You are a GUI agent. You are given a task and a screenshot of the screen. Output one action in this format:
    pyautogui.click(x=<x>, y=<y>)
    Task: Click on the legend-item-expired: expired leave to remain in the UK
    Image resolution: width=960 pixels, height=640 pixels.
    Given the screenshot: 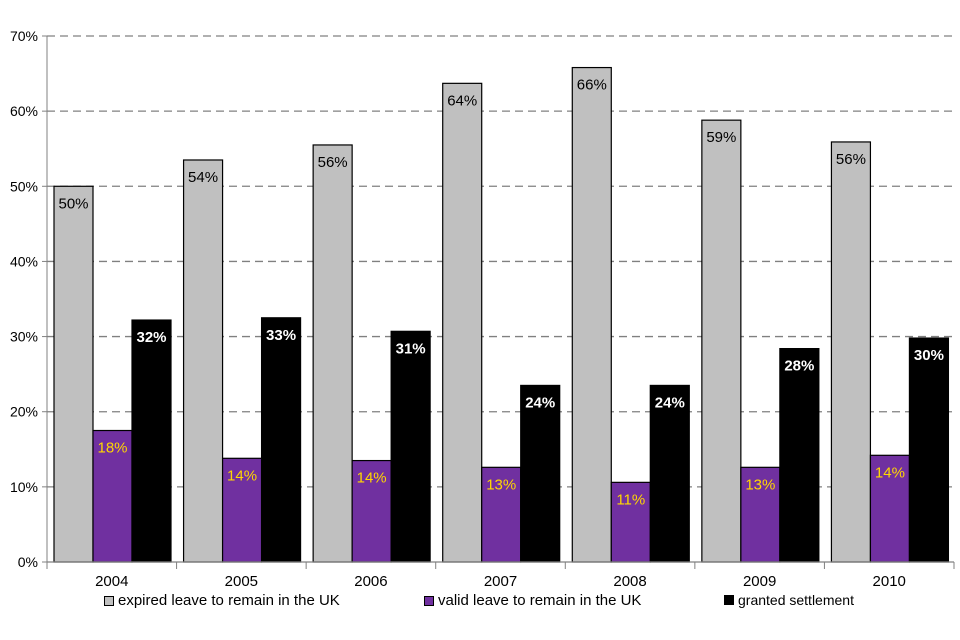 What is the action you would take?
    pyautogui.click(x=222, y=600)
    